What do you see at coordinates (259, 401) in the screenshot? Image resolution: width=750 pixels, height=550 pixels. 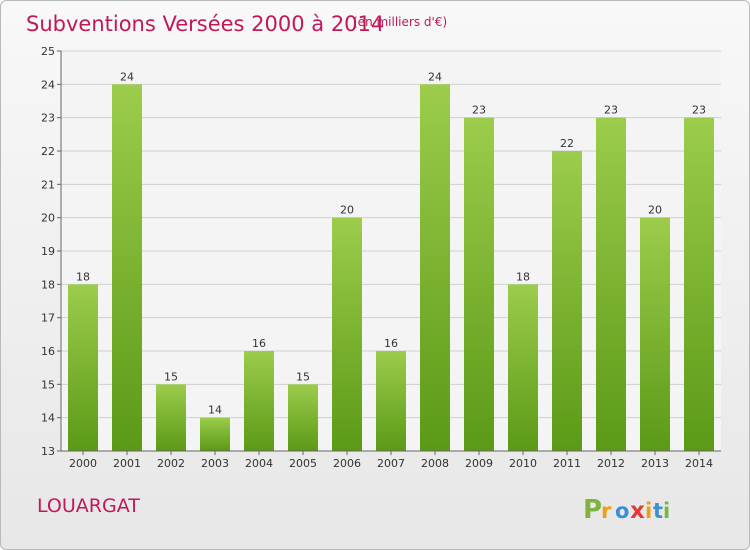 I see `bar-2004` at bounding box center [259, 401].